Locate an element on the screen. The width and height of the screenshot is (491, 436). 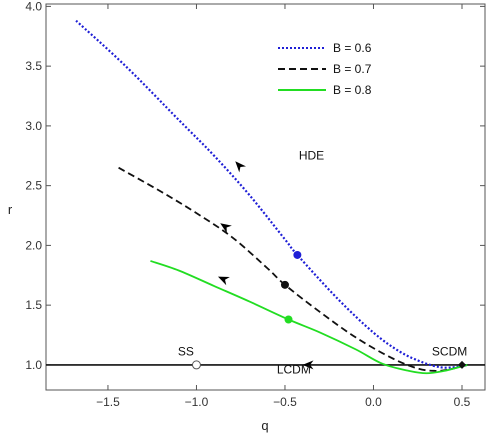
y-axis-label: r is located at coordinates (10, 209).